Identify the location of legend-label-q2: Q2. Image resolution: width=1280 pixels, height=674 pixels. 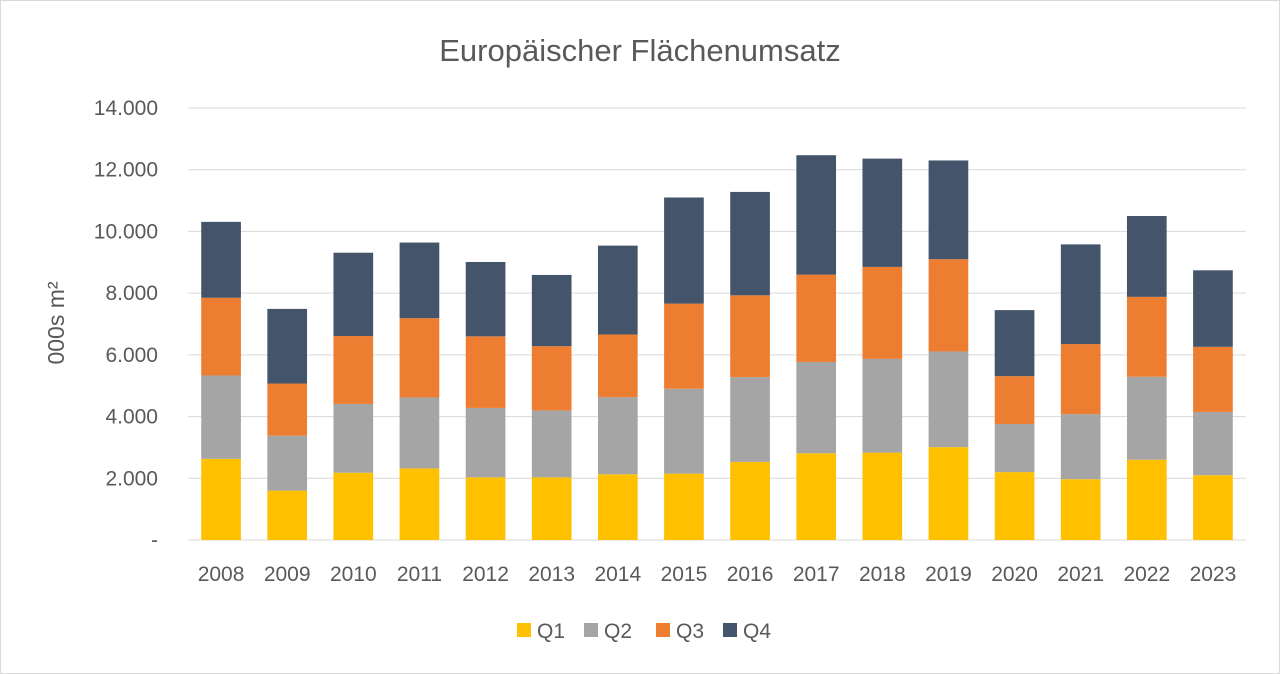
(618, 631).